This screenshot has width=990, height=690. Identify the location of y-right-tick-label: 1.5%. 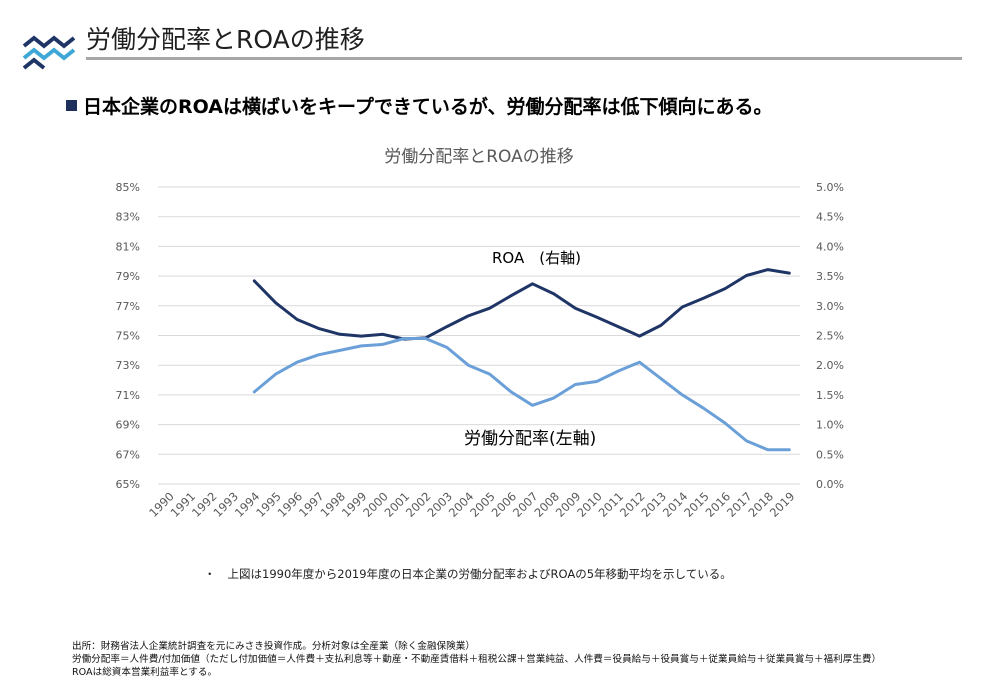
(830, 395).